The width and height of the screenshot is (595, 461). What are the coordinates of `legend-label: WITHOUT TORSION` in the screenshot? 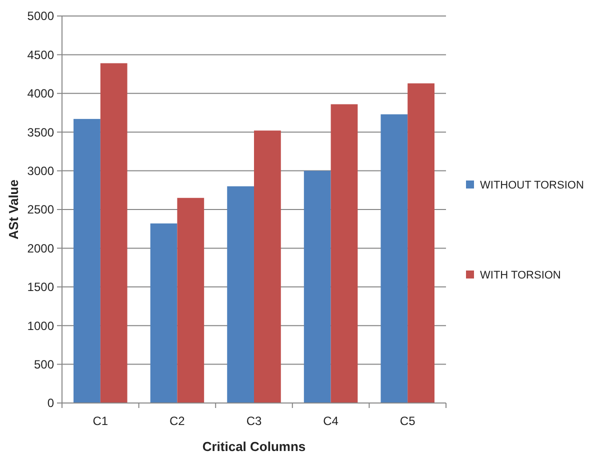 It's located at (532, 185).